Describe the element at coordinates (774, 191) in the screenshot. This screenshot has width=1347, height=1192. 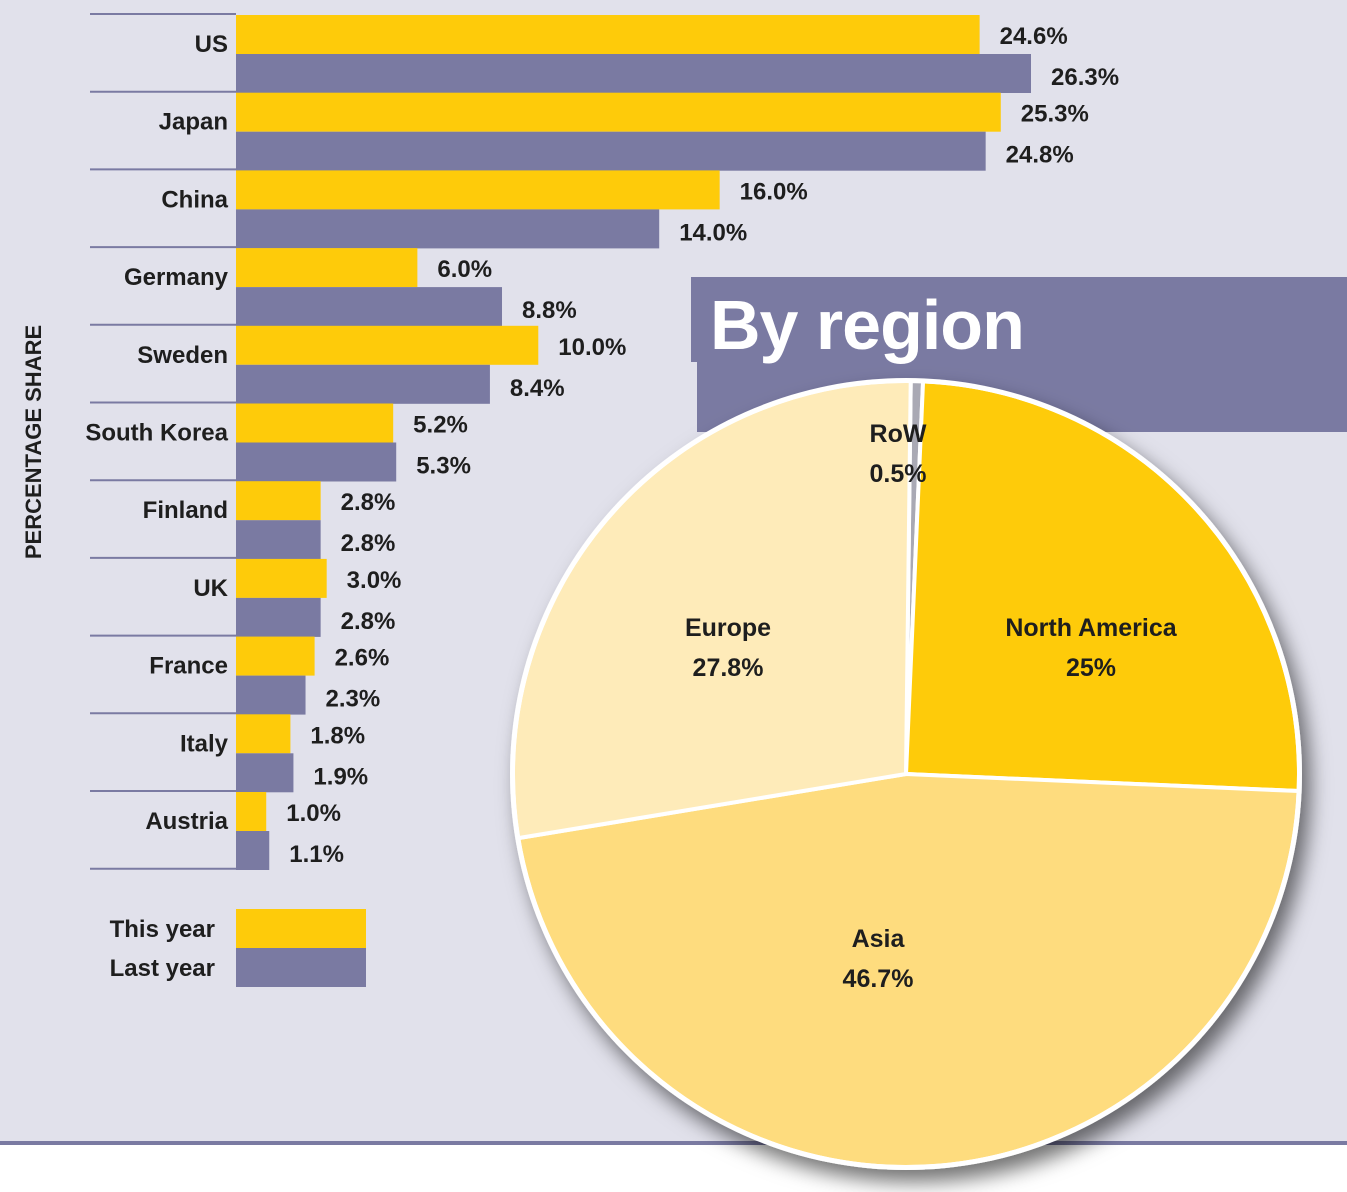
I see `bar-value-label-china-this-year: 16.0%` at that location.